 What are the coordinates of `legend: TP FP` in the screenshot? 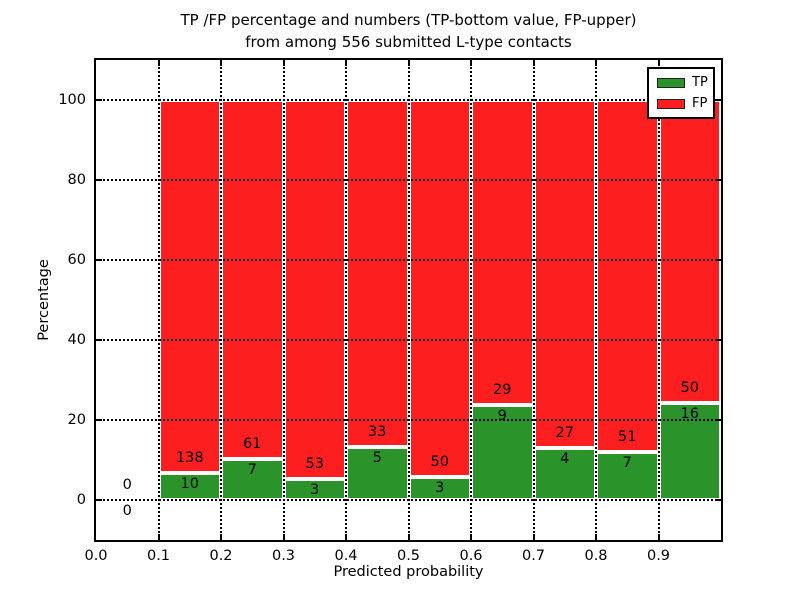 It's located at (681, 93).